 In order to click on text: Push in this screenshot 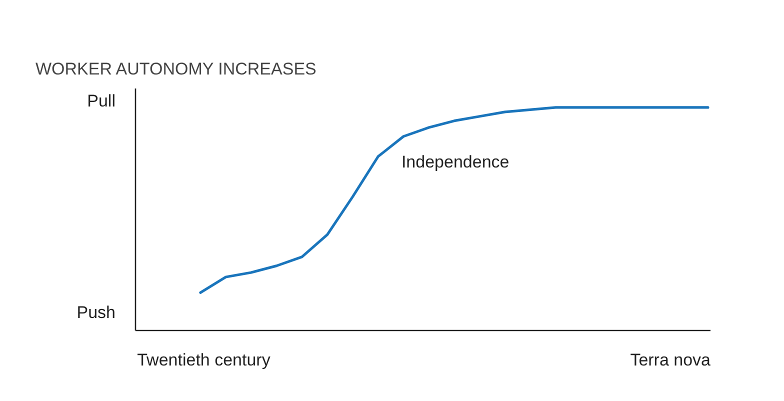, I will do `click(96, 312)`.